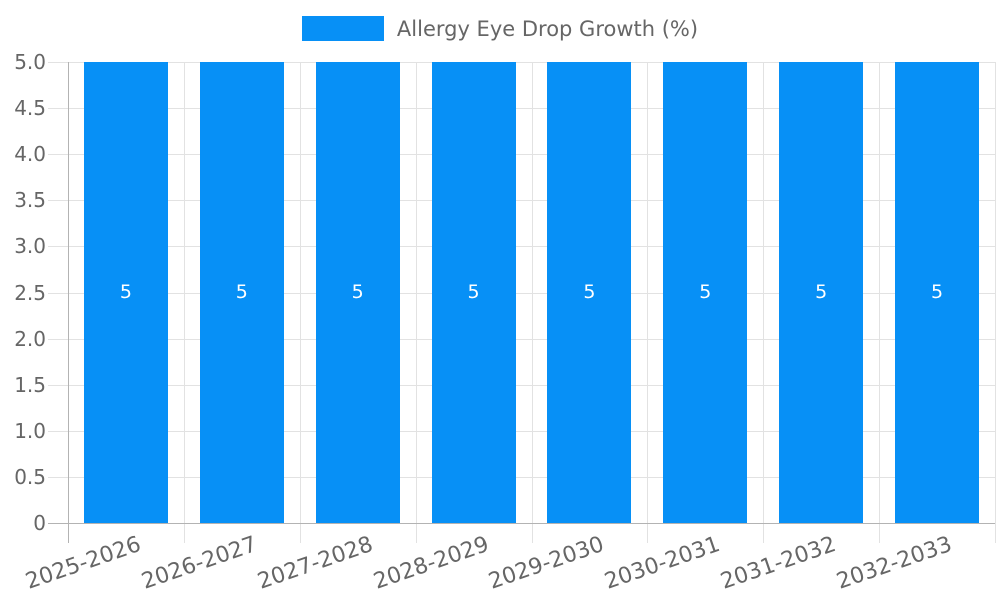  What do you see at coordinates (30, 246) in the screenshot?
I see `y-tick-label: 3.0` at bounding box center [30, 246].